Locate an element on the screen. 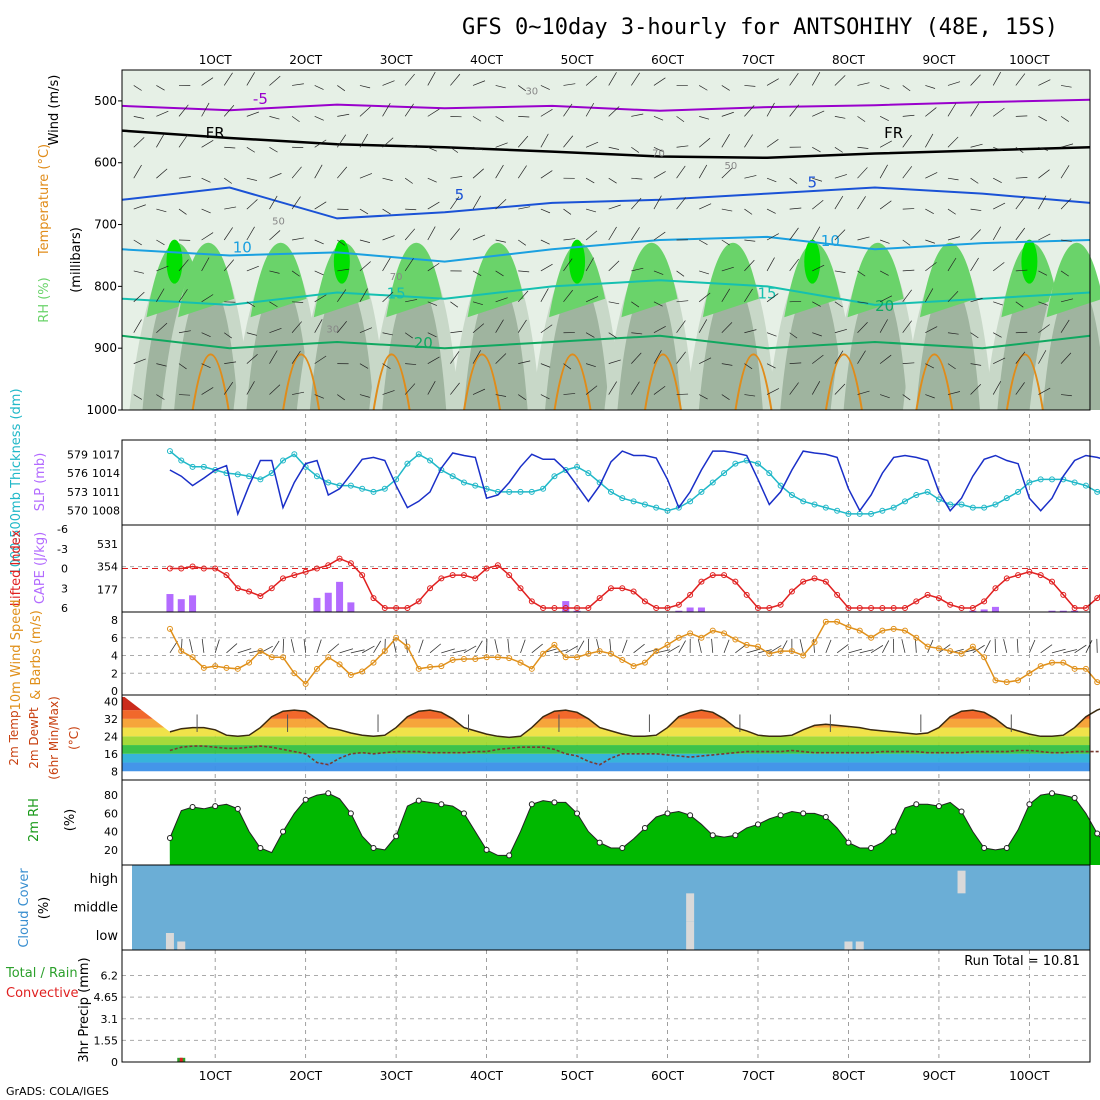 This screenshot has width=1100, height=1100. pressure-tick: 1000 is located at coordinates (101, 410).